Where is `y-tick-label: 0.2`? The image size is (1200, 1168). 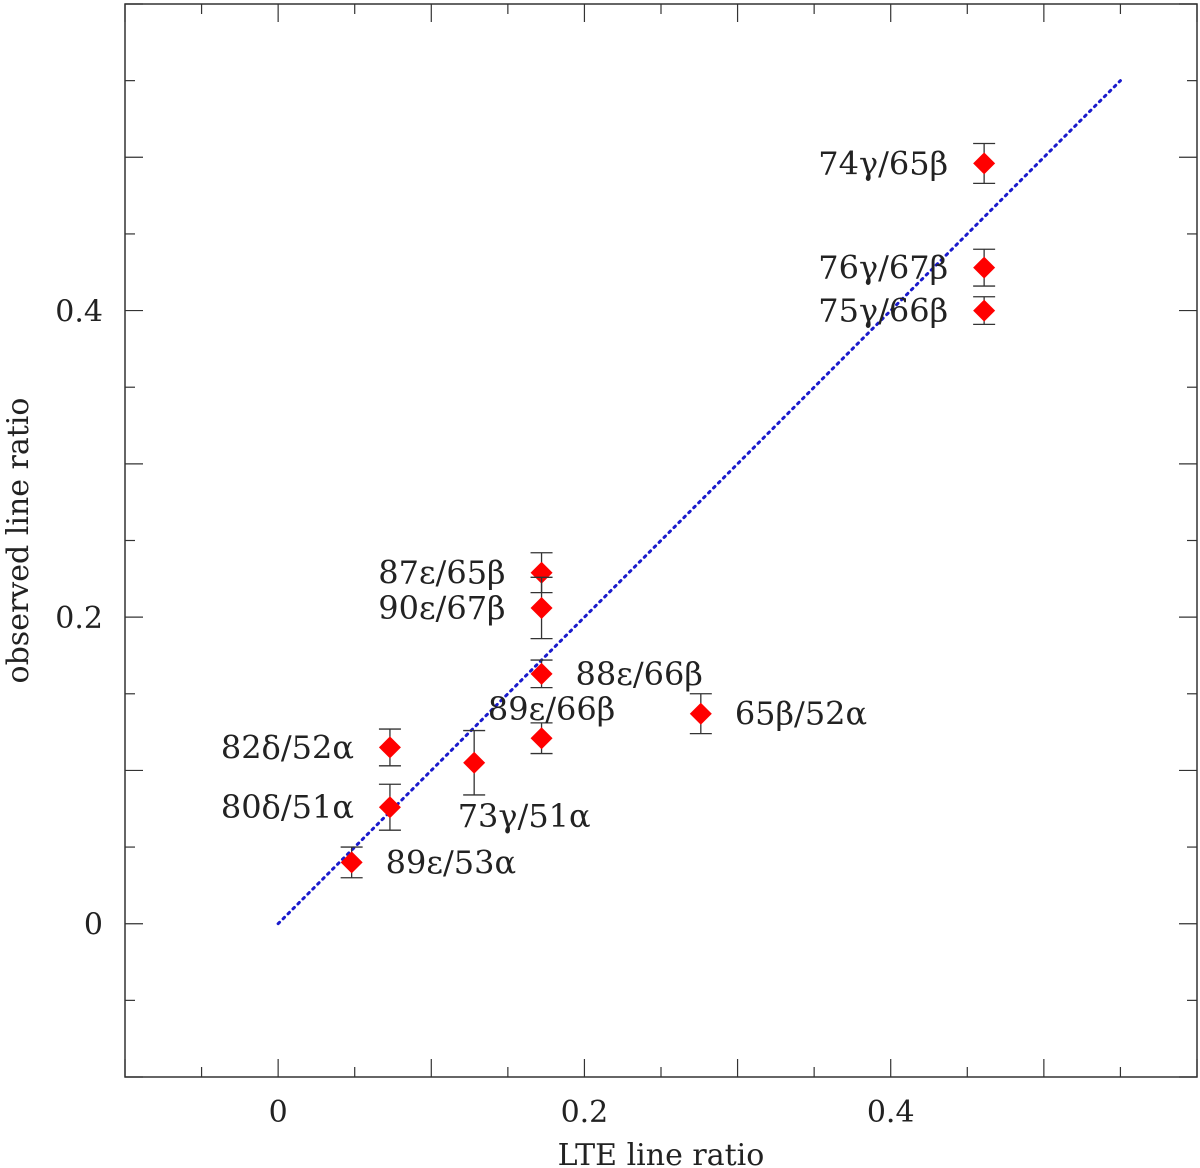
y-tick-label: 0.2 is located at coordinates (79, 618).